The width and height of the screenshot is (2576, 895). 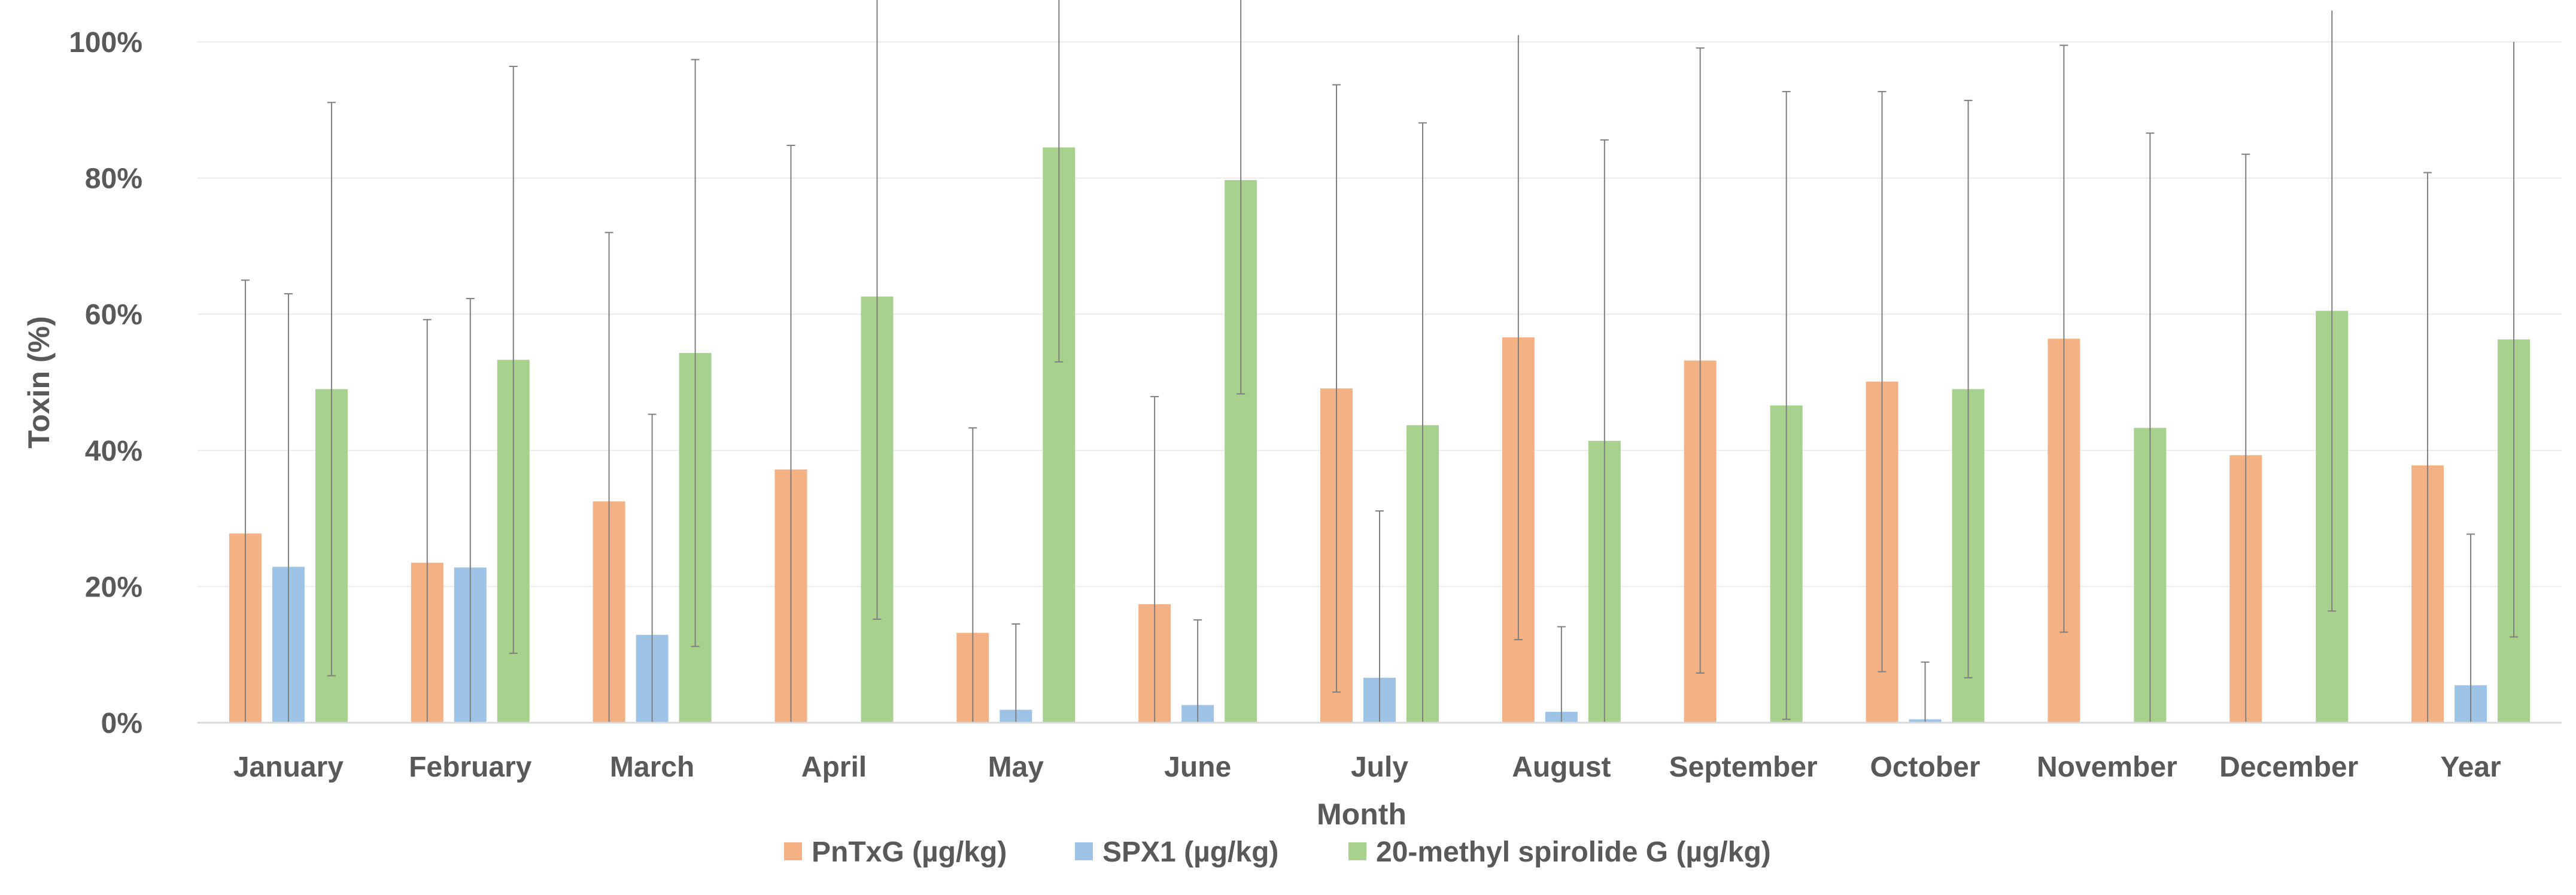 What do you see at coordinates (1197, 767) in the screenshot?
I see `x-tick-label-june: June` at bounding box center [1197, 767].